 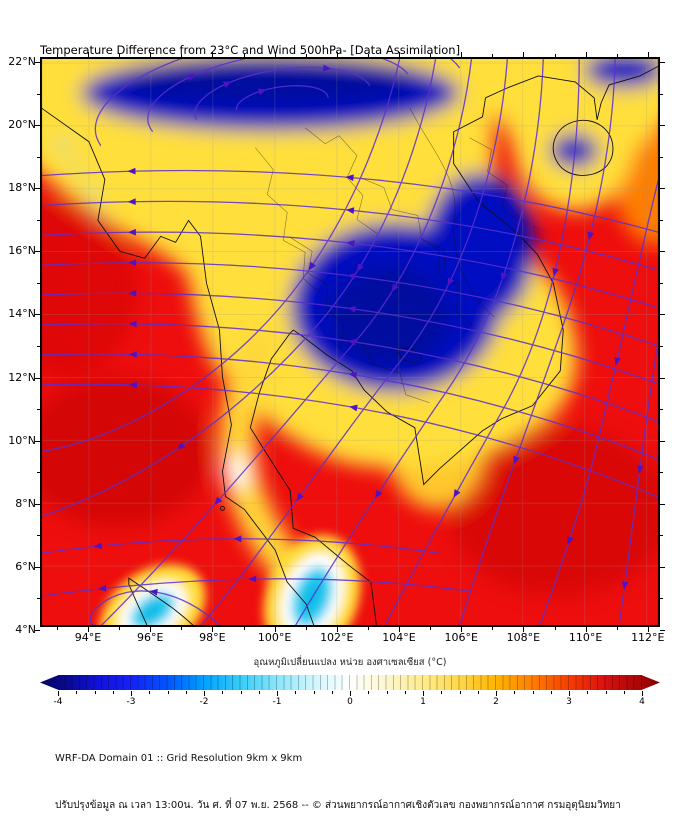 I want to click on x-axis-label: 104°E, so click(x=399, y=637).